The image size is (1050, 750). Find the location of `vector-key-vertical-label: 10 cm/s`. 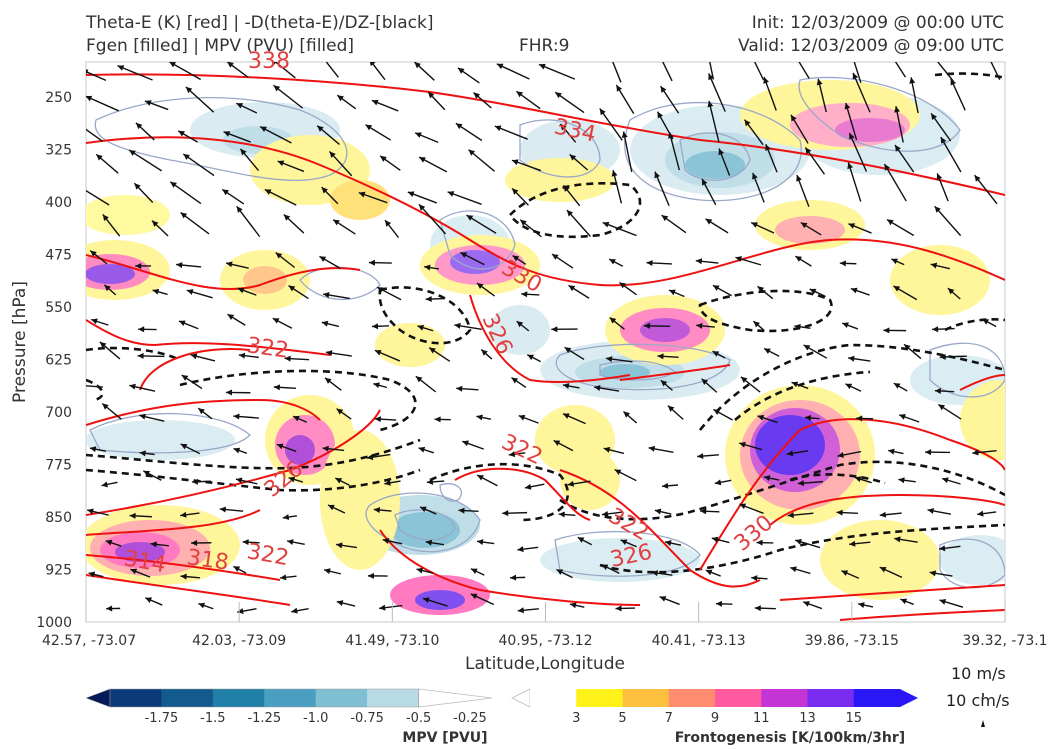

vector-key-vertical-label: 10 cm/s is located at coordinates (978, 700).